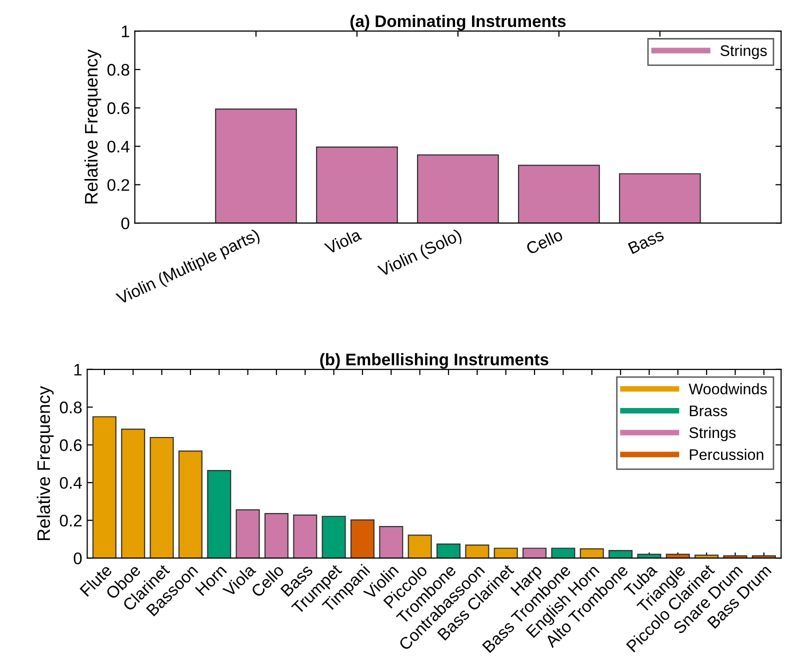  Describe the element at coordinates (434, 361) in the screenshot. I see `chart-title: (b) Embellishing Instruments` at that location.